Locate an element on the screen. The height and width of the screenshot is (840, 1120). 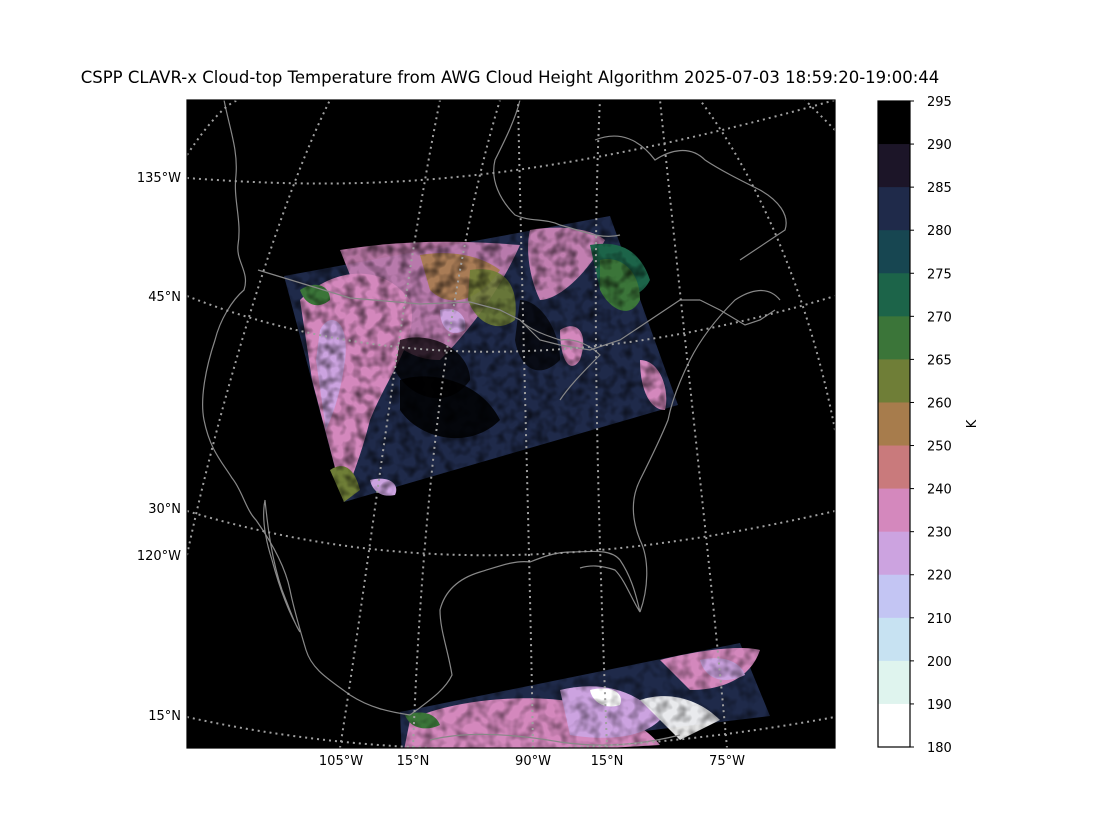
colorbar-tick-label: 190 is located at coordinates (939, 705).